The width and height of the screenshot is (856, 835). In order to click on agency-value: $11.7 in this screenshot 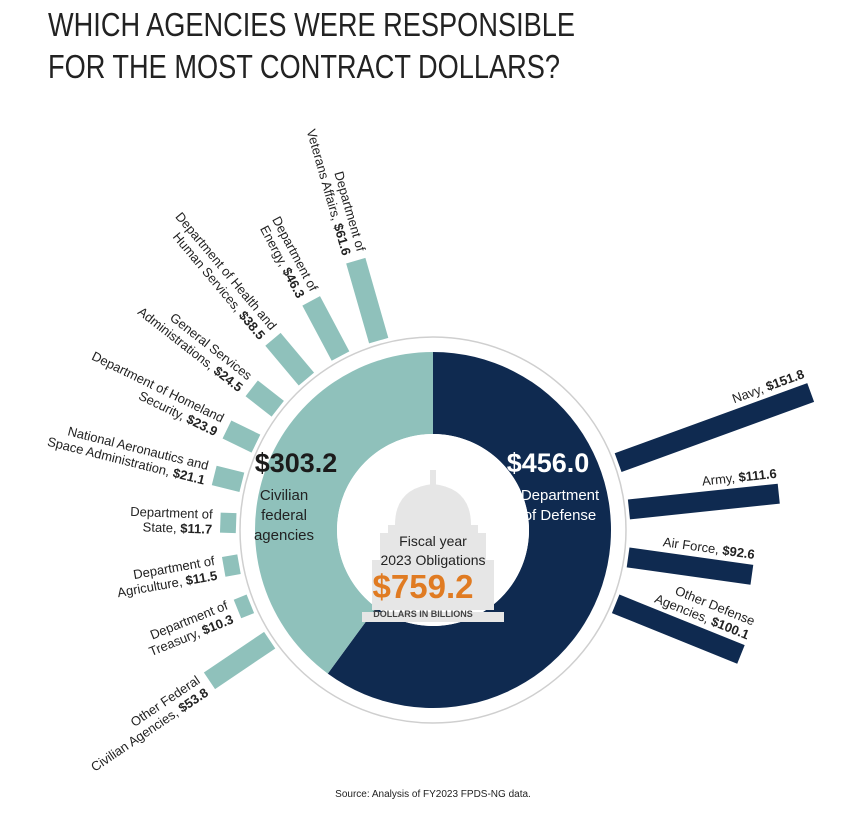, I will do `click(196, 529)`.